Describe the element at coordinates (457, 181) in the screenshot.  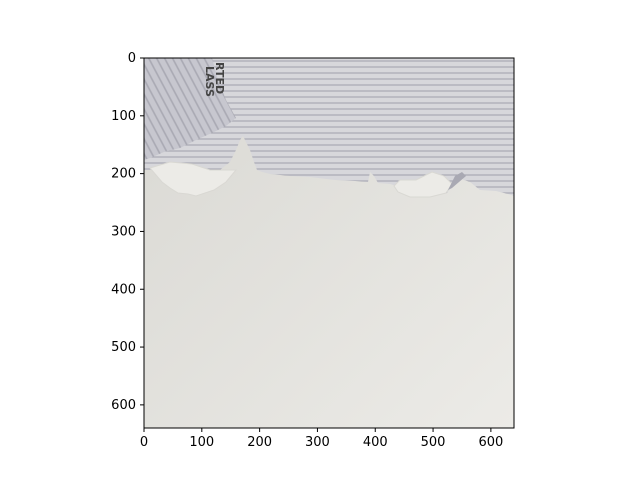
I see `torn-curl-shadow` at that location.